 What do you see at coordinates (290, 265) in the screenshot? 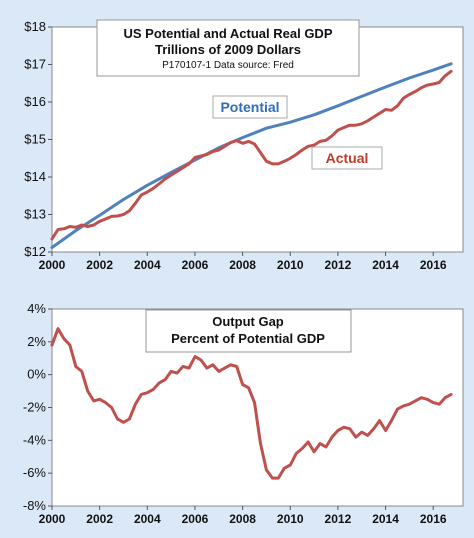
I see `top-x-tick-label: 2010` at bounding box center [290, 265].